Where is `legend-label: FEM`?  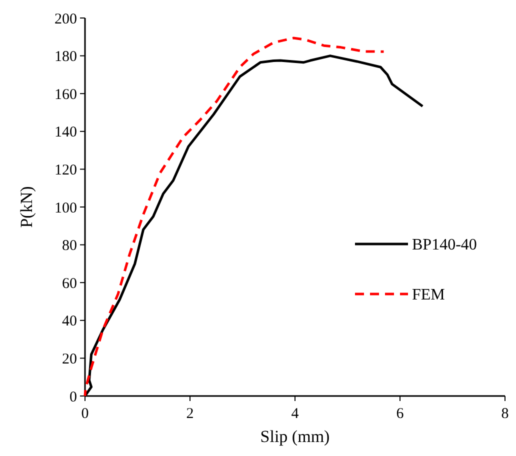 legend-label: FEM is located at coordinates (428, 295).